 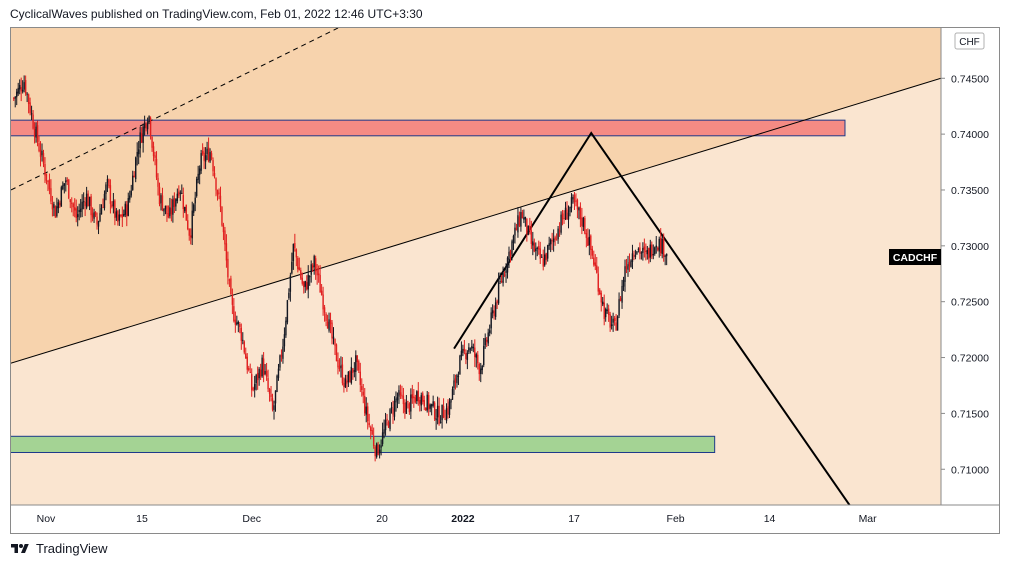 I want to click on x-tick-label: 17, so click(x=574, y=519).